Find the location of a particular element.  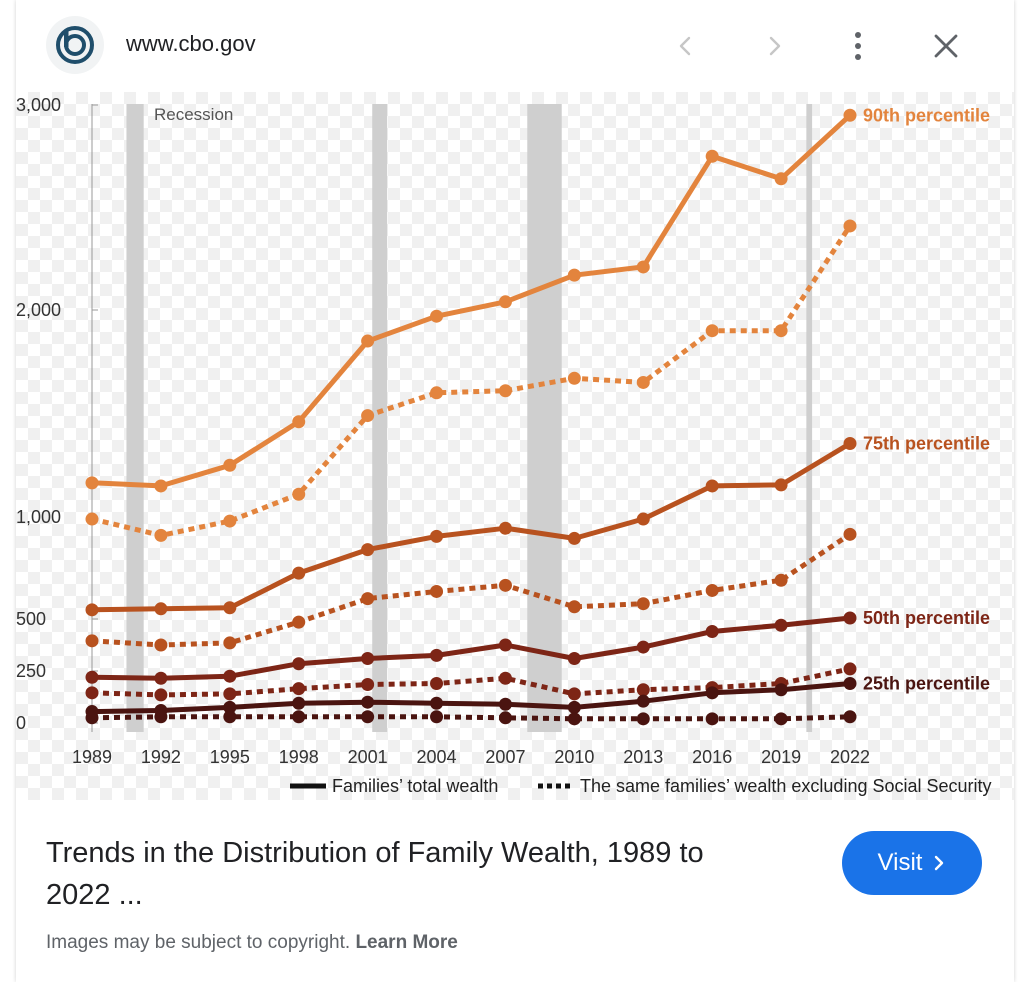

x-tick-label: 1995 is located at coordinates (230, 757).